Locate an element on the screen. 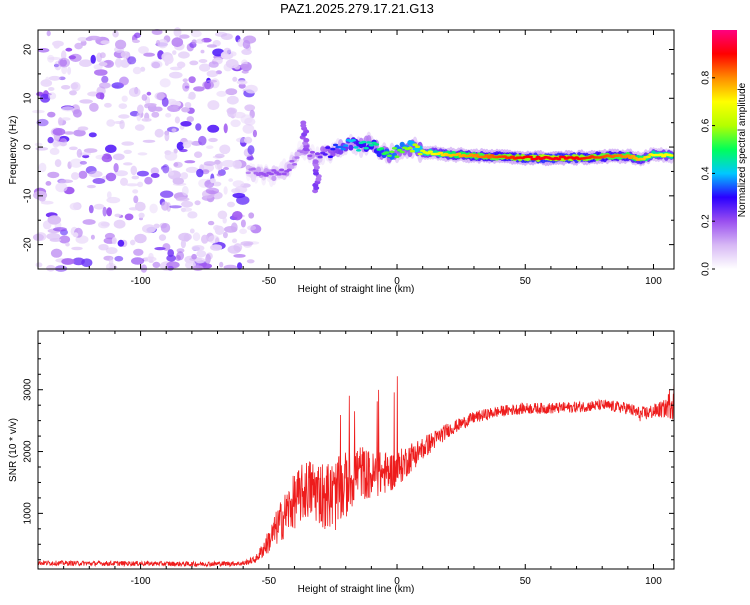  spectrogram-noise-layer is located at coordinates (147, 150).